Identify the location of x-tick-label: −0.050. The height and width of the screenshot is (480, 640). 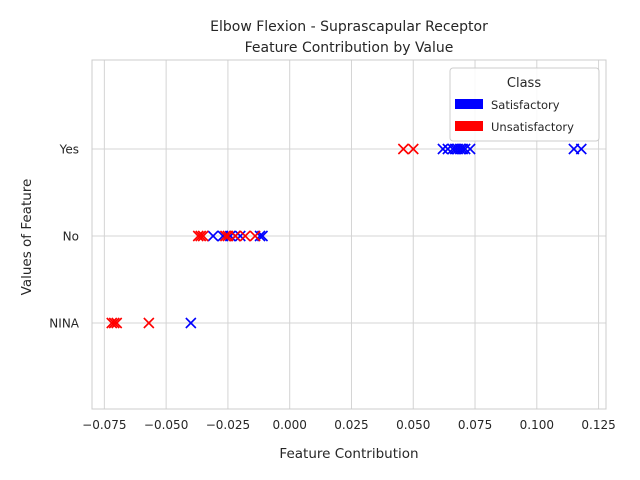
(166, 425).